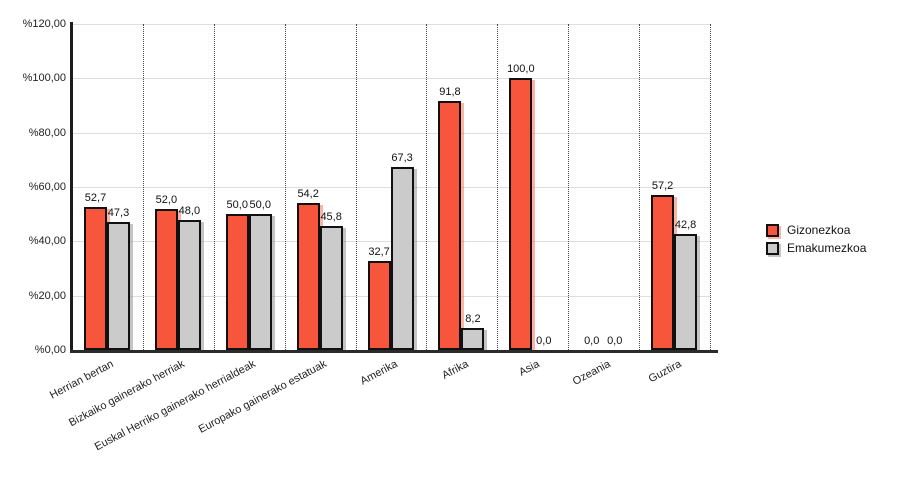 This screenshot has width=900, height=500. What do you see at coordinates (819, 230) in the screenshot?
I see `legend-label: Gizonezkoa` at bounding box center [819, 230].